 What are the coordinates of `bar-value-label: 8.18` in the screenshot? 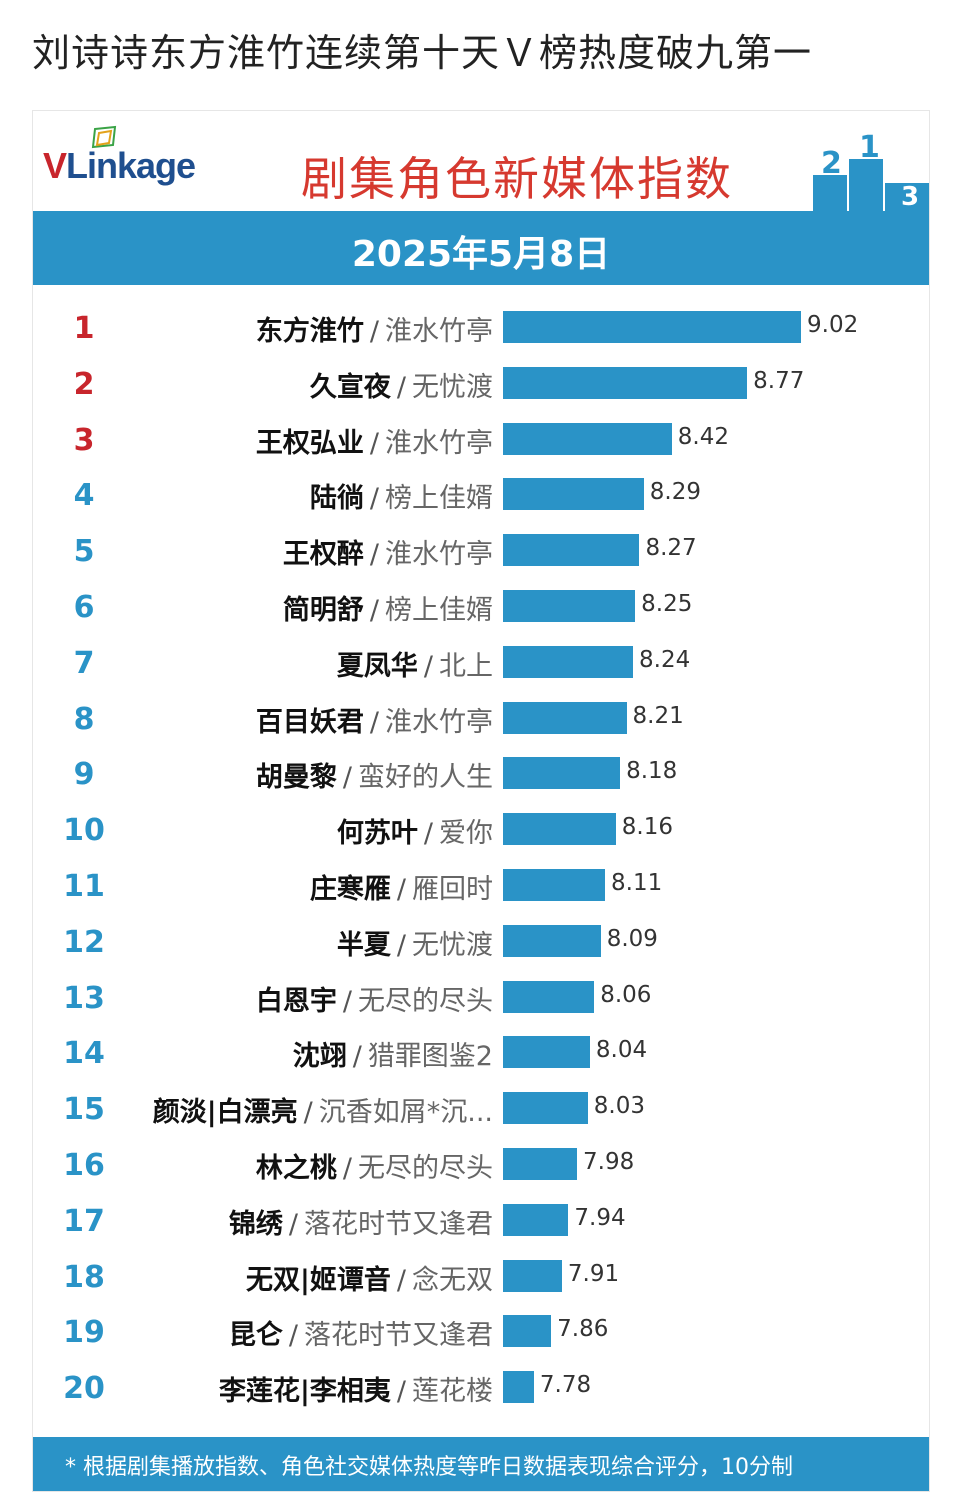 It's located at (652, 771).